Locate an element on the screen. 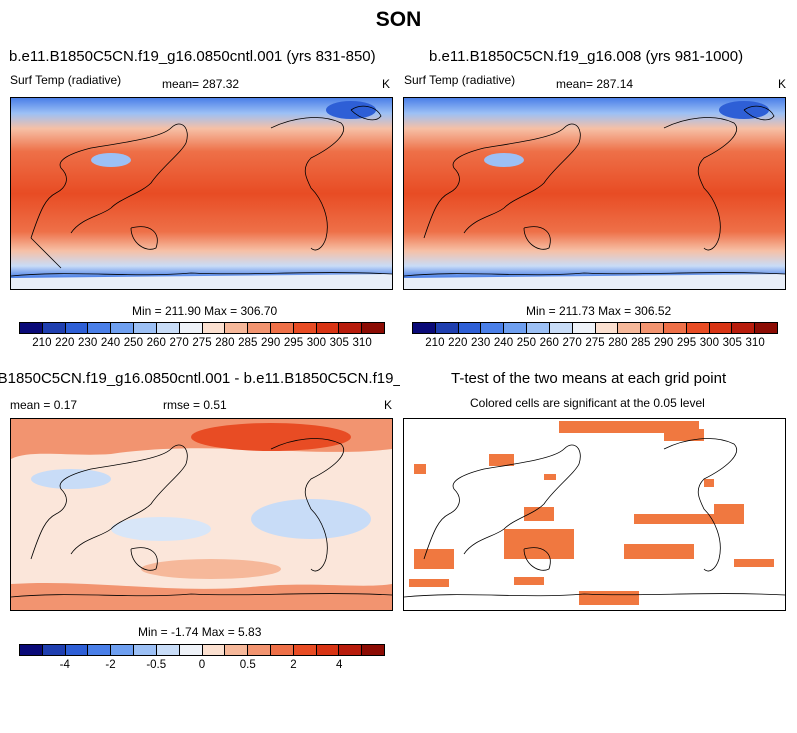  panel-2-minmax: Min = 211.73 Max = 306.52 is located at coordinates (599, 311).